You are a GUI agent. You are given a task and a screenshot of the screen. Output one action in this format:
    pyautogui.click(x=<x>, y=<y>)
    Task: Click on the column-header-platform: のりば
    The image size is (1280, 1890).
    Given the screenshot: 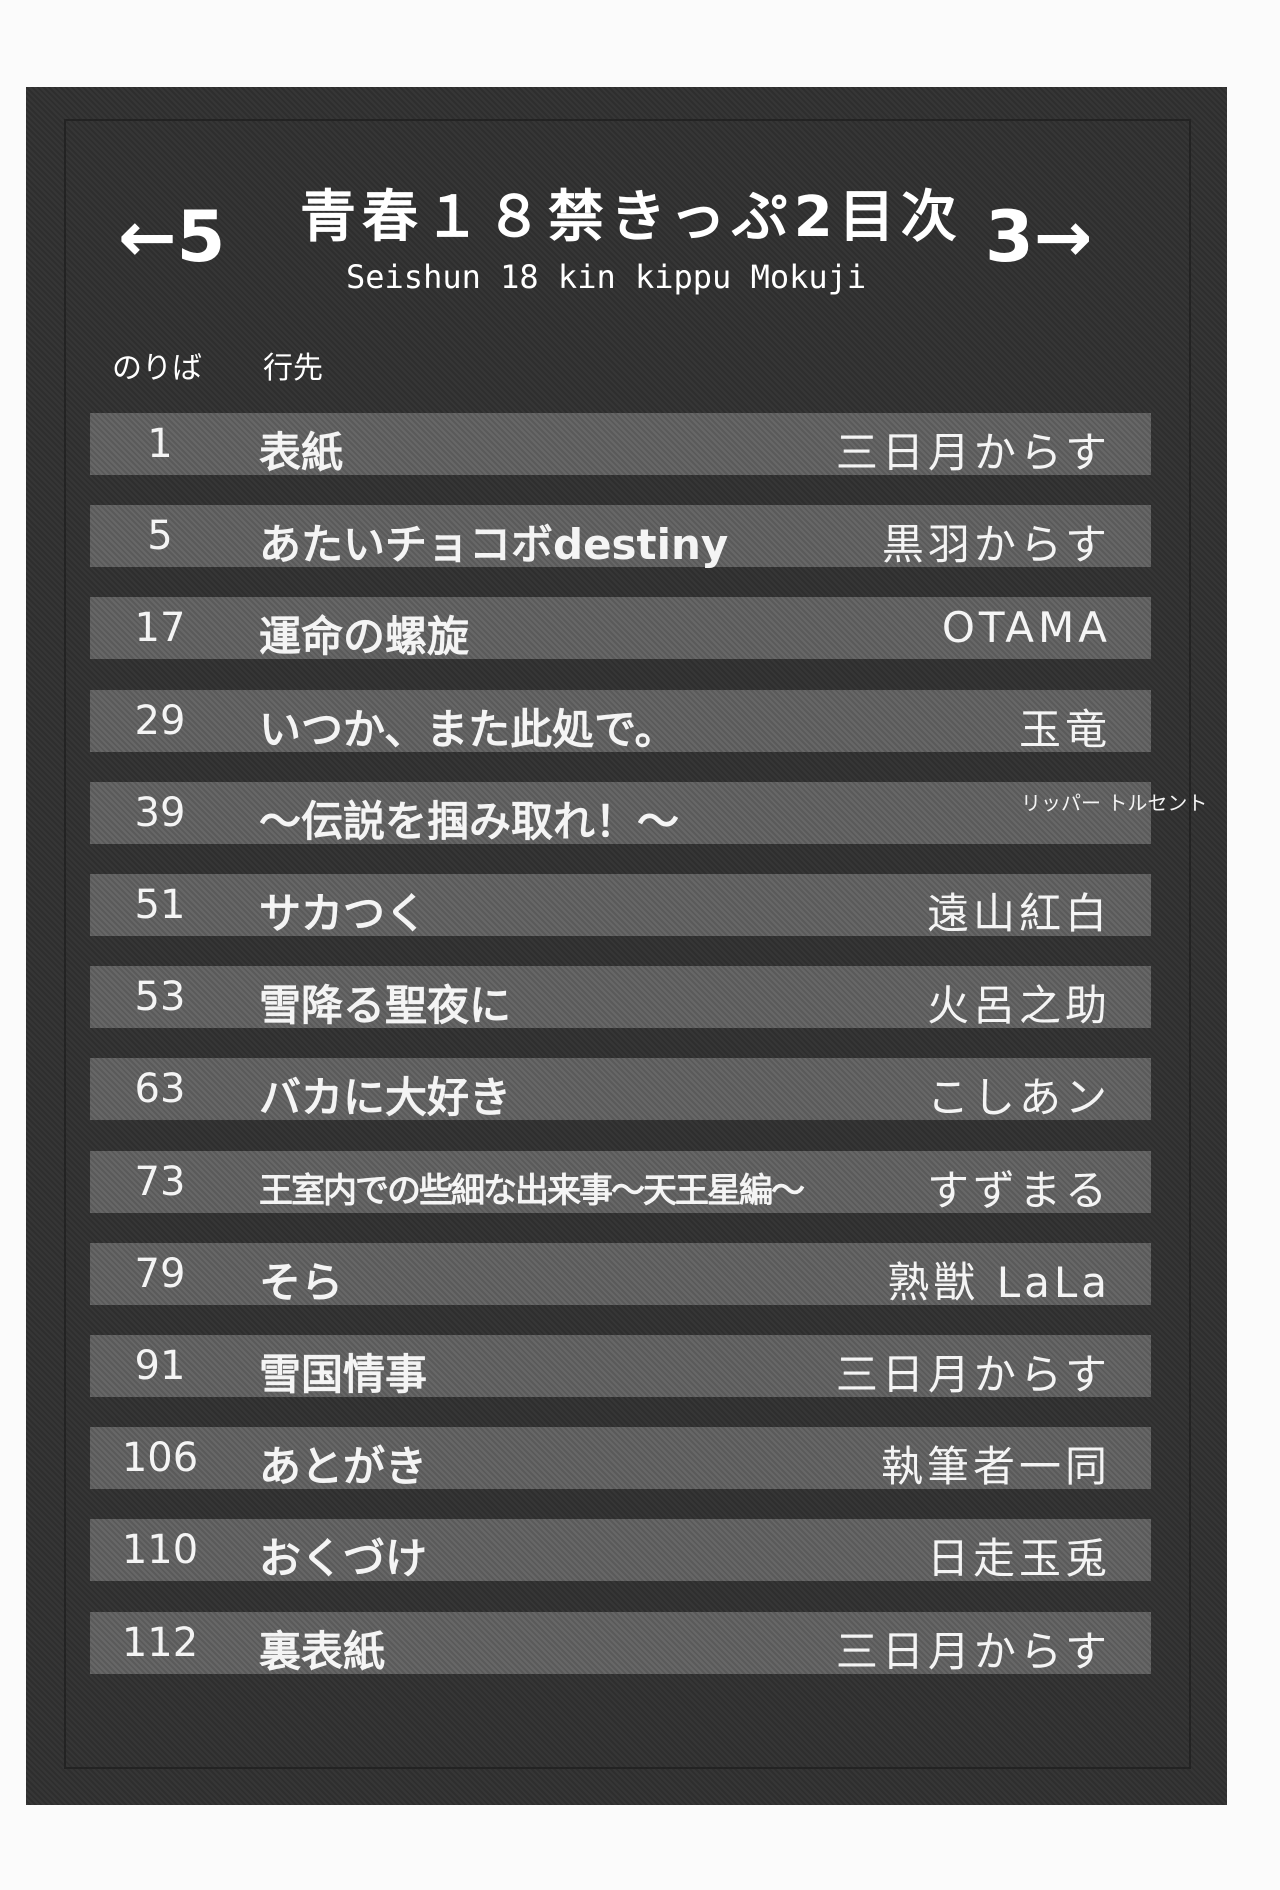 What is the action you would take?
    pyautogui.click(x=157, y=368)
    